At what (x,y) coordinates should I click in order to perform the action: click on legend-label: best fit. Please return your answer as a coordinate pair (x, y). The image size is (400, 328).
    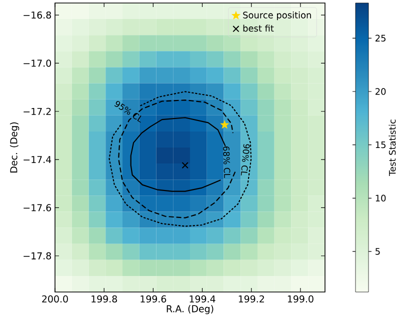
    Looking at the image, I should click on (258, 28).